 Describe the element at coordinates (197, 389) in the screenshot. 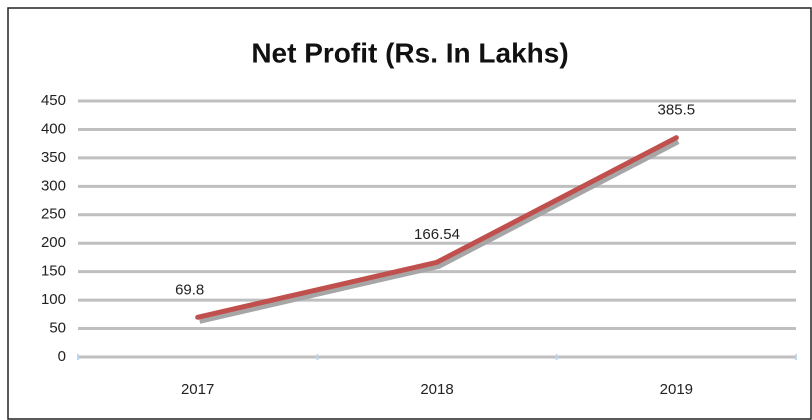

I see `x-tick-label: 2017` at that location.